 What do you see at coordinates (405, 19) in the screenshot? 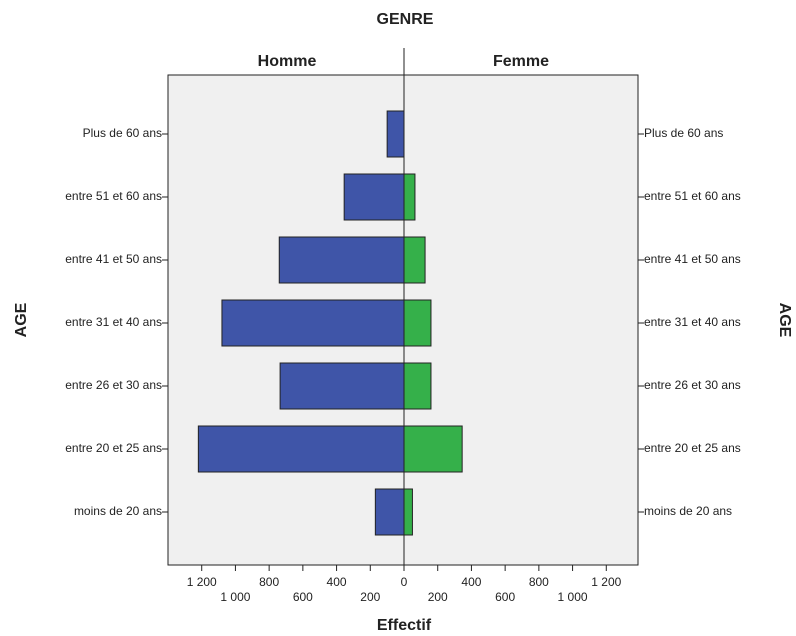
I see `chart-title: GENRE` at bounding box center [405, 19].